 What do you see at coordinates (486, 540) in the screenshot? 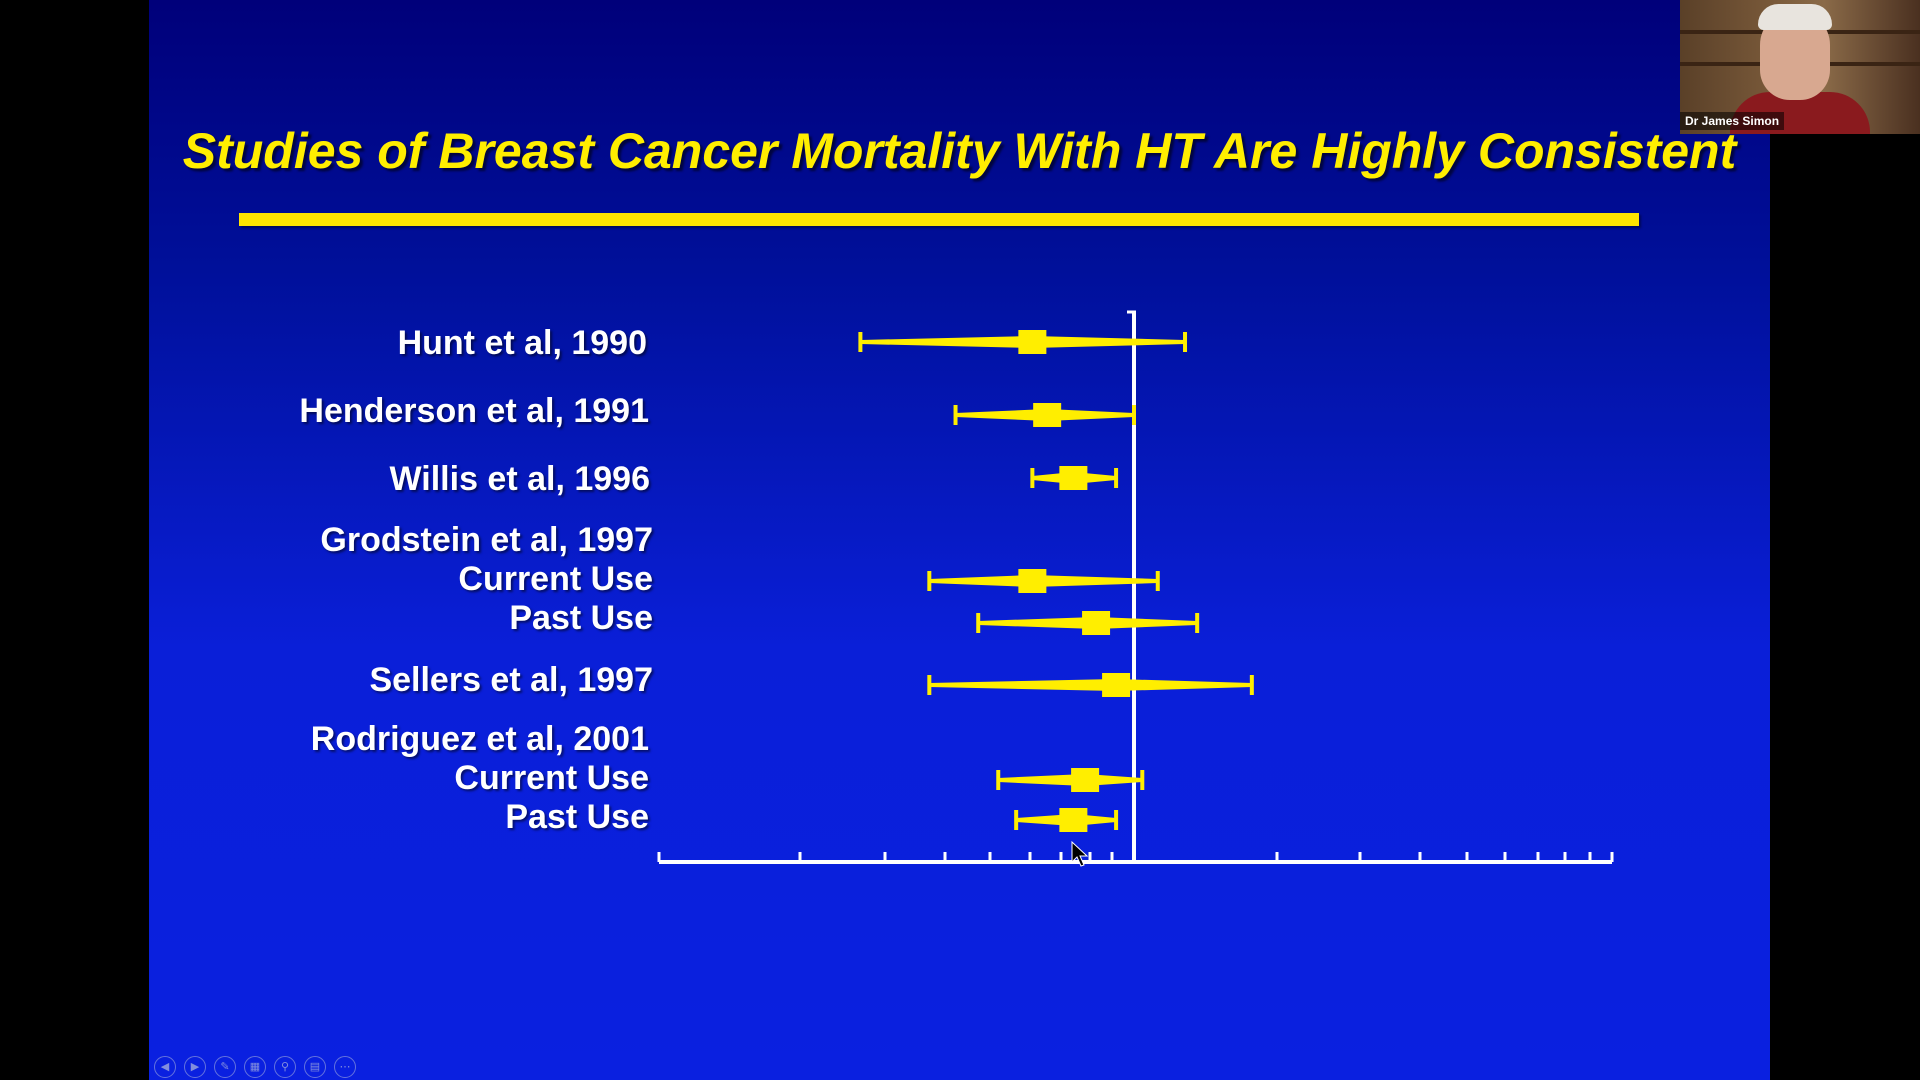
I see `study-label: Grodstein et al, 1997` at bounding box center [486, 540].